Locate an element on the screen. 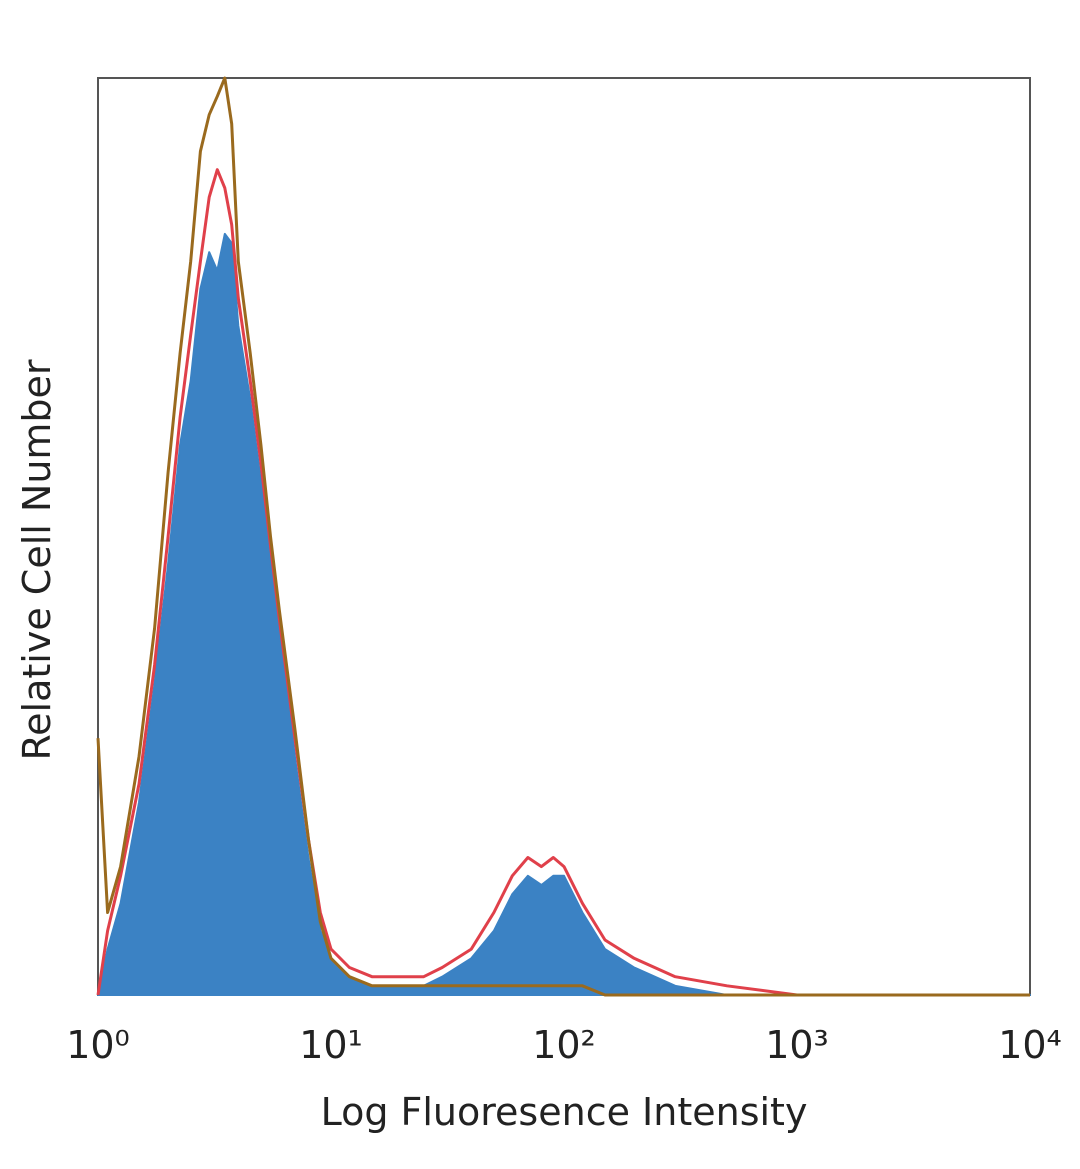 The width and height of the screenshot is (1080, 1169). x-tick-label: 10³ is located at coordinates (797, 1045).